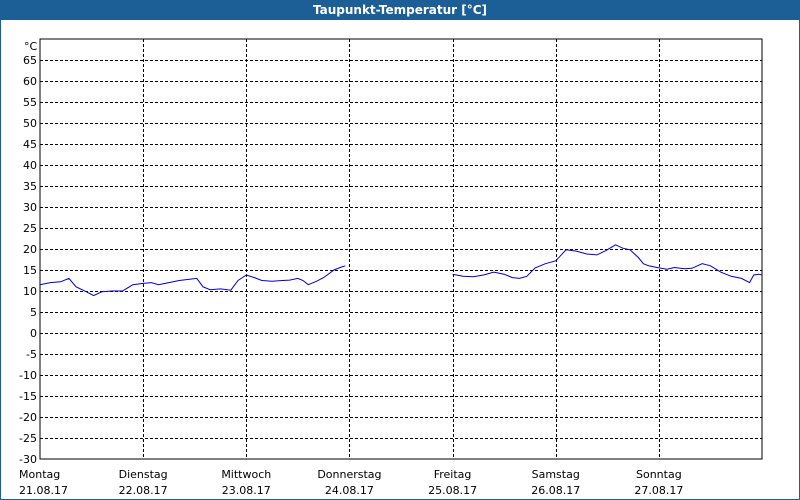 This screenshot has height=500, width=800. What do you see at coordinates (30, 81) in the screenshot?
I see `y-tick-label: 60` at bounding box center [30, 81].